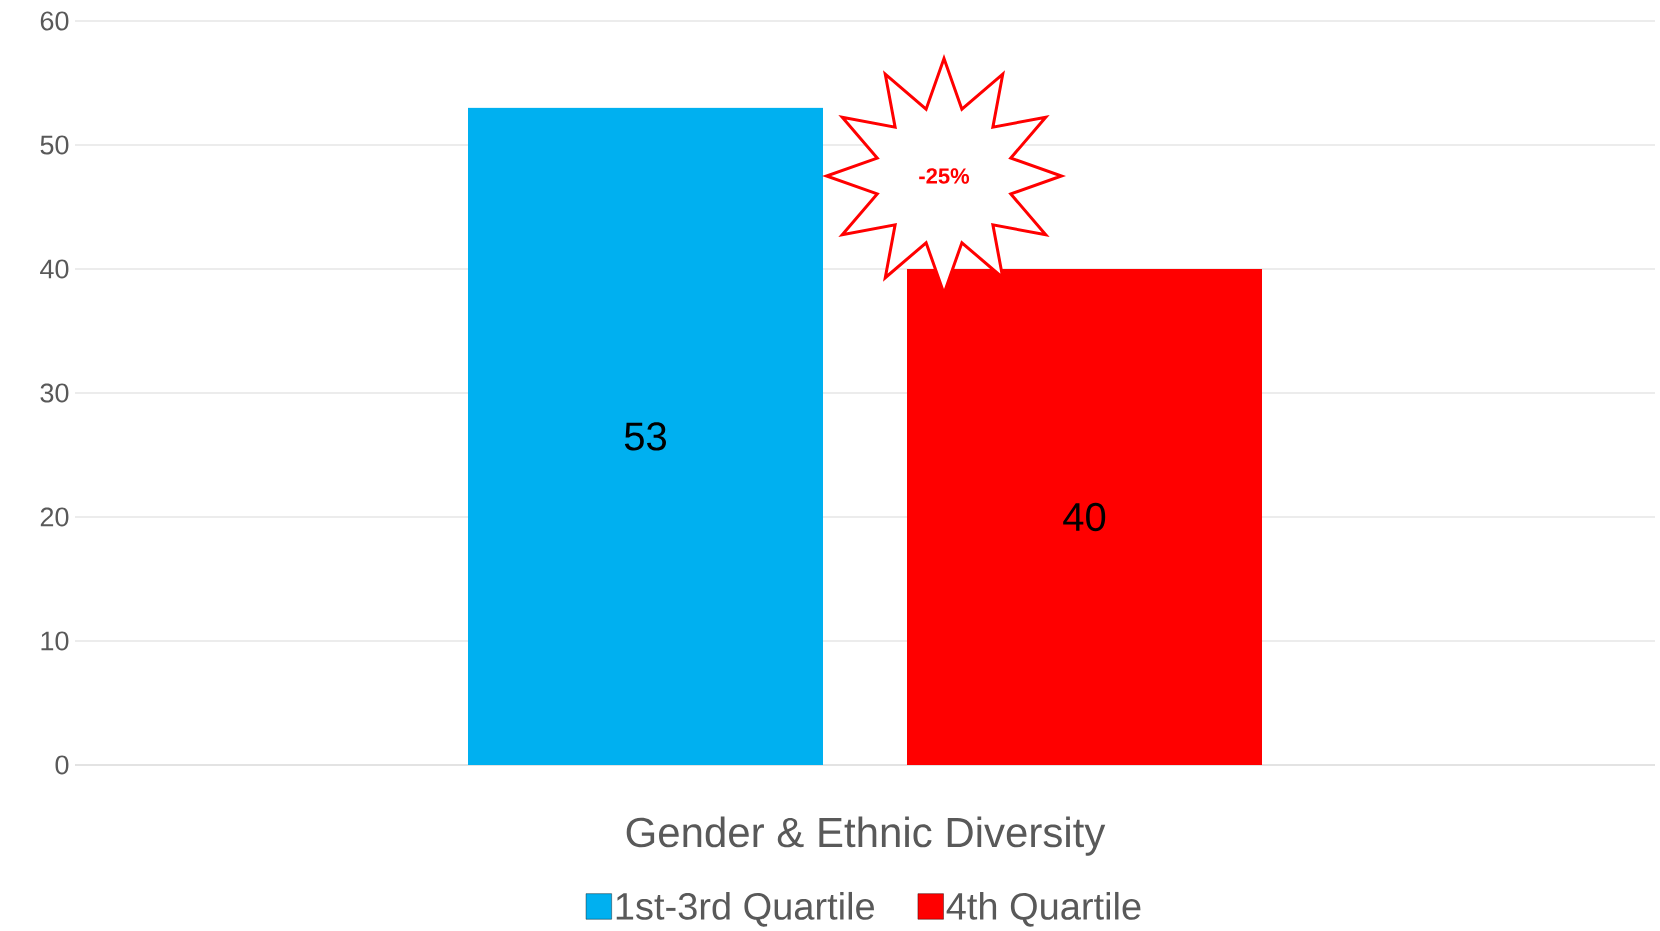  Describe the element at coordinates (866, 836) in the screenshot. I see `x-tick-label: Gender & Ethnic Diversity` at that location.